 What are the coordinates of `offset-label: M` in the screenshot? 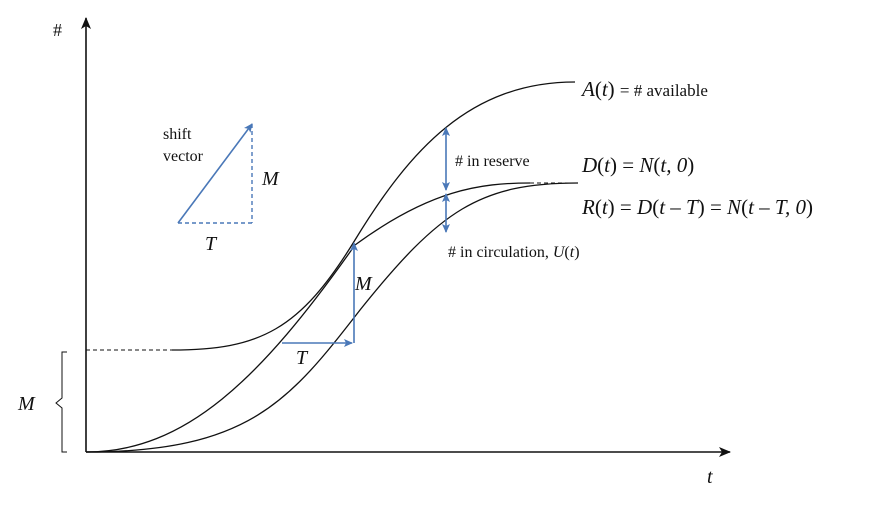 It's located at (26, 404).